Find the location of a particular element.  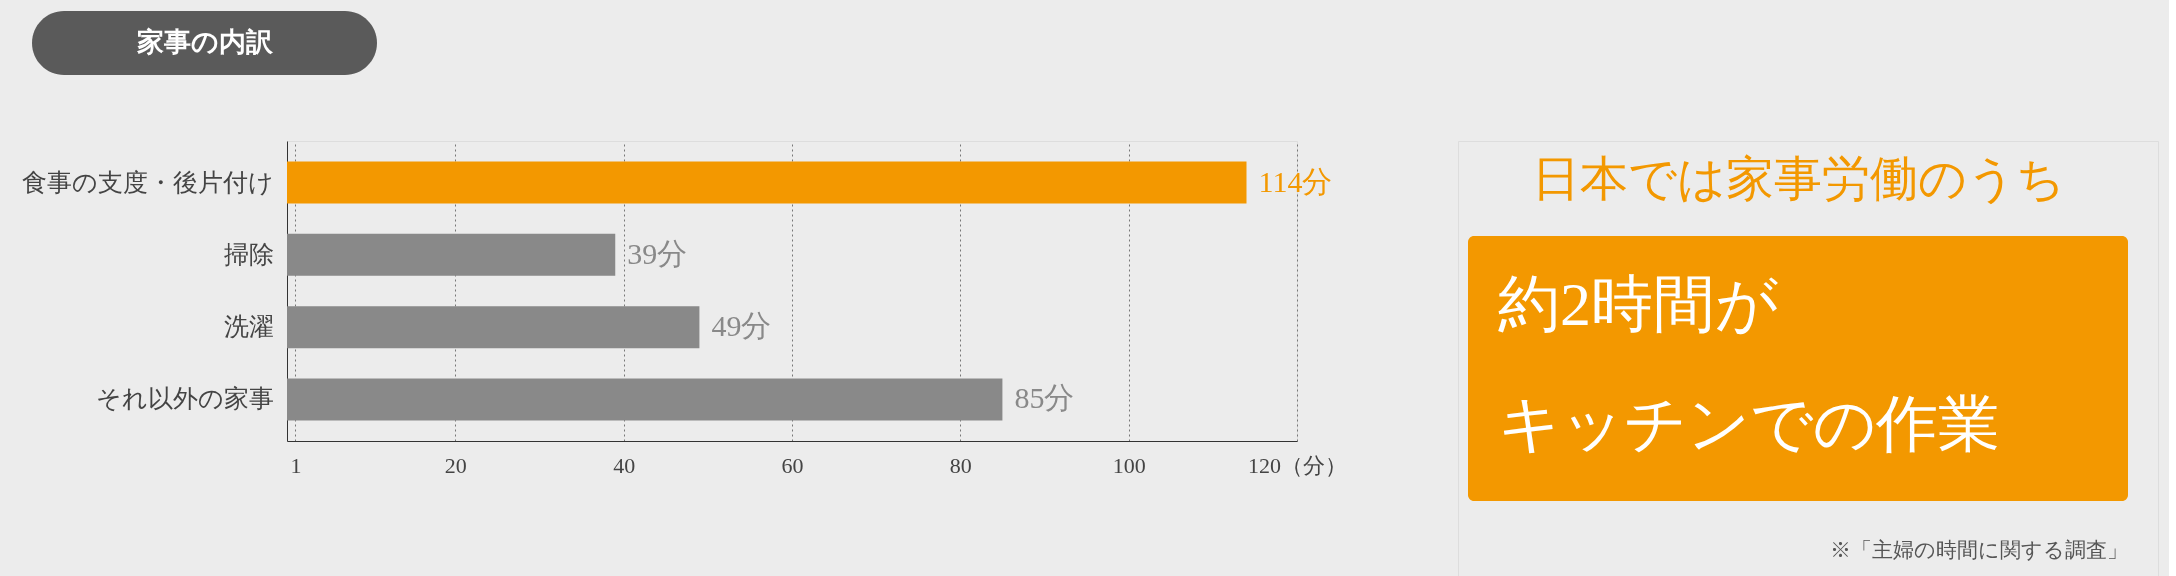

chart-title: 家事の内訳 is located at coordinates (205, 42).